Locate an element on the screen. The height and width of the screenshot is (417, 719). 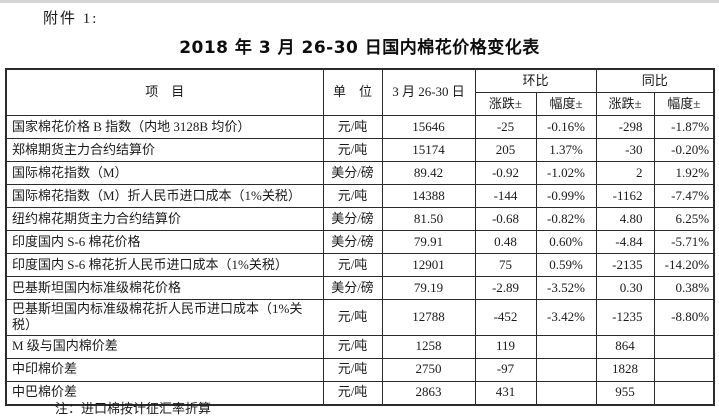
cell-yoy-change: 864 is located at coordinates (625, 346).